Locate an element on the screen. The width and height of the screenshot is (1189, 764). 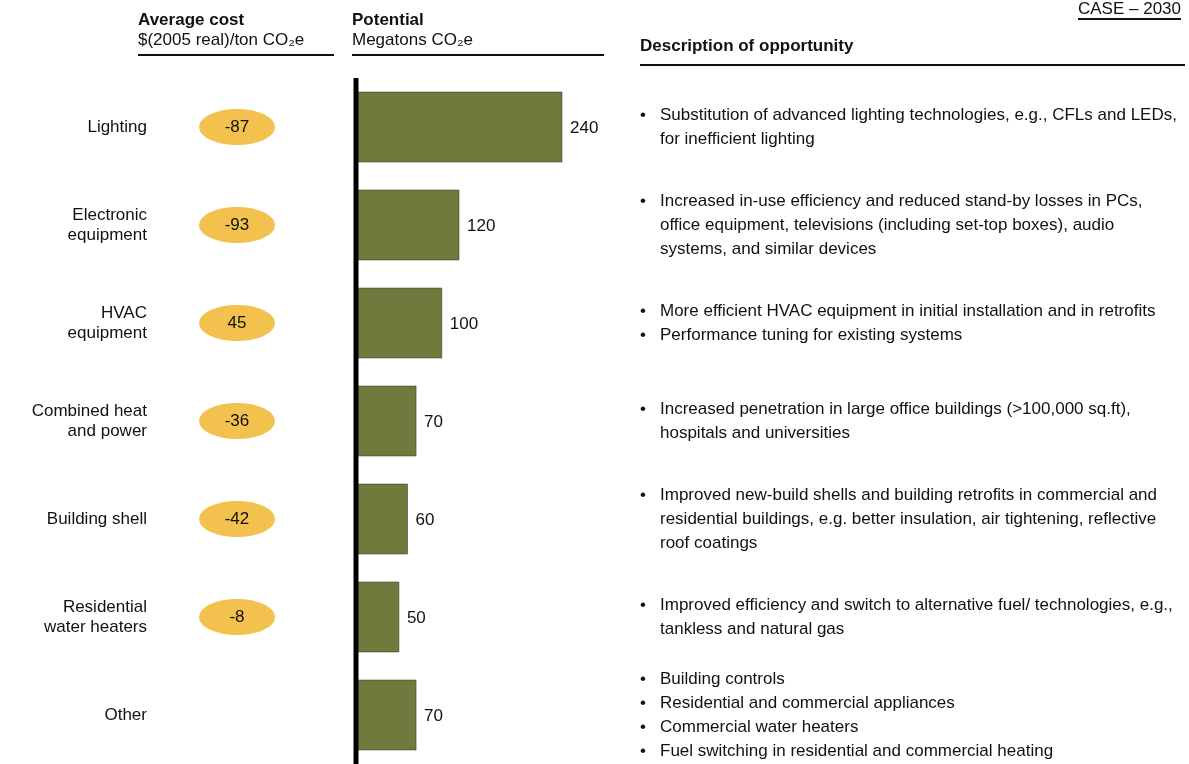
category-label: Electronic equipment is located at coordinates (106, 225).